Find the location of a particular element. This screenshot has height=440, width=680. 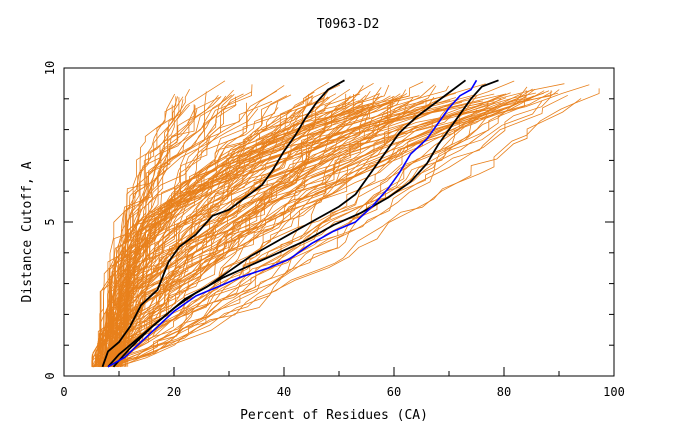

chart-title: T0963-D2 is located at coordinates (348, 24).